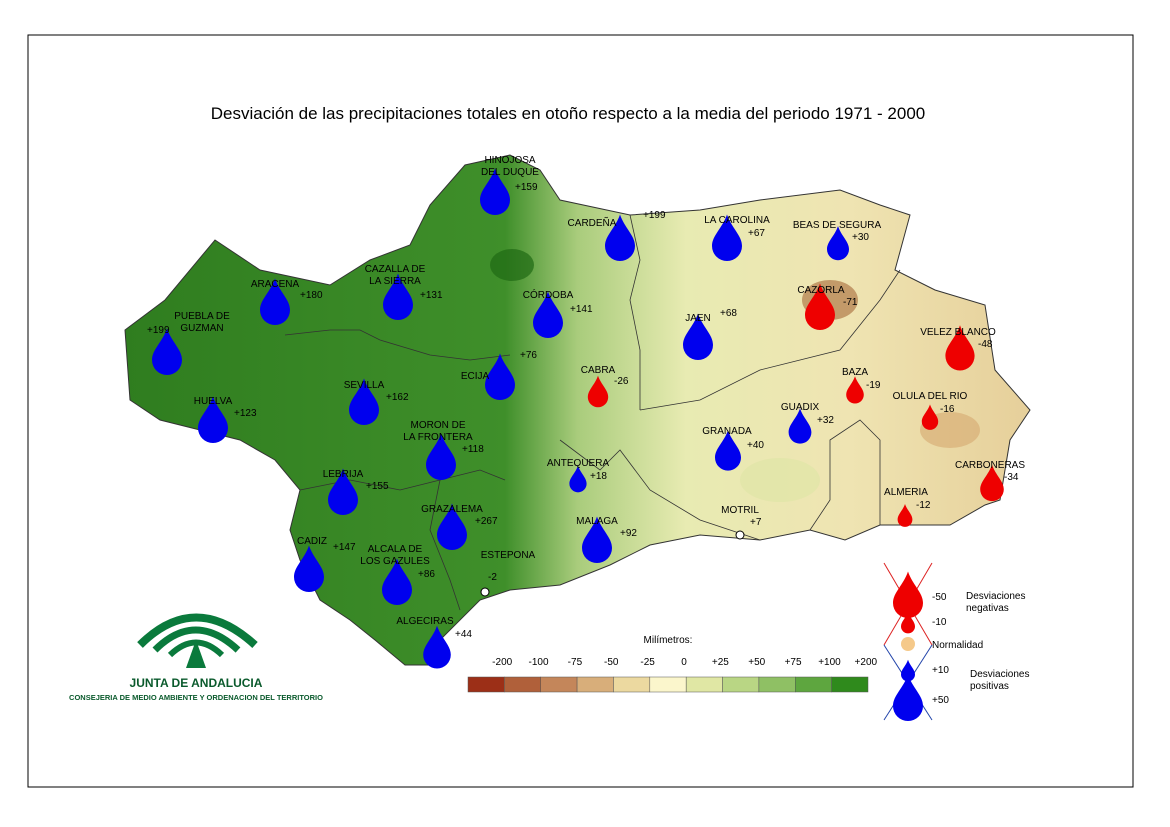 The height and width of the screenshot is (827, 1170). Describe the element at coordinates (548, 294) in the screenshot. I see `station-name: CÓRDOBA` at that location.